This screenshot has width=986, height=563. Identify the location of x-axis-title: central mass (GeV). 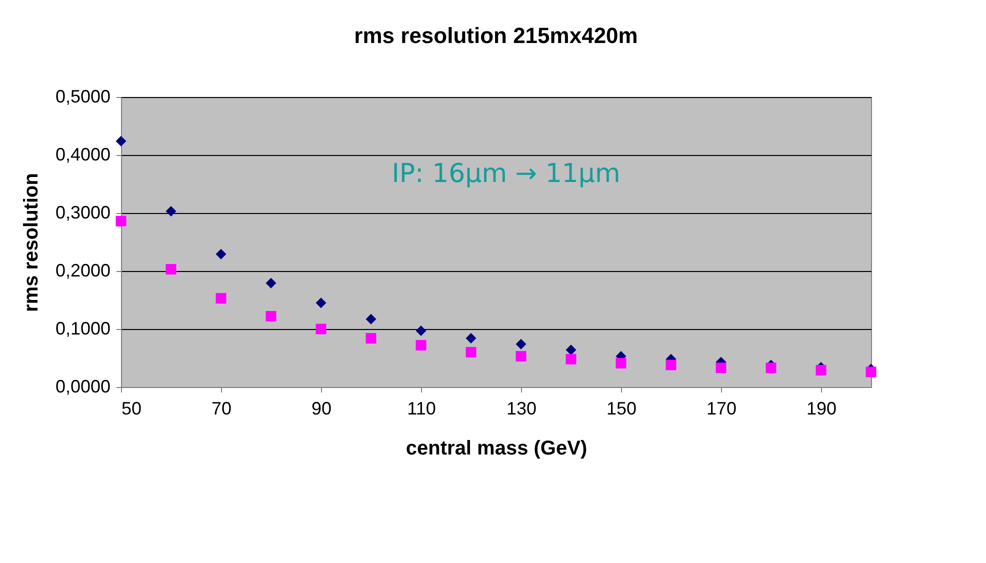
(497, 449).